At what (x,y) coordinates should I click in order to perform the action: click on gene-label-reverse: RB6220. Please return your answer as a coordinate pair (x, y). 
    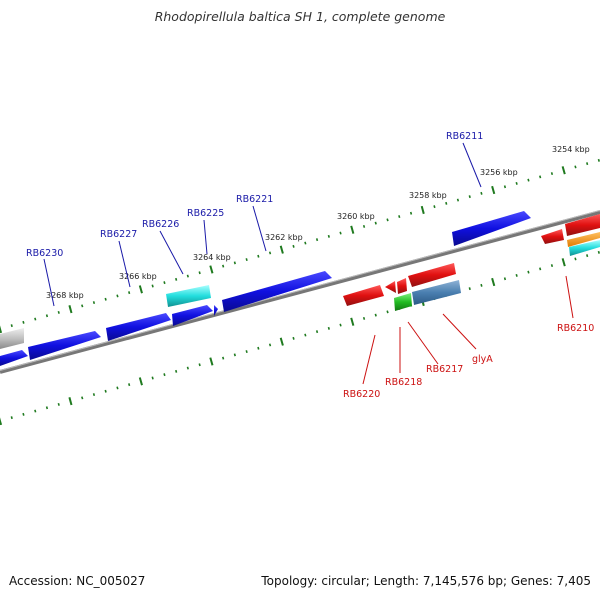
    Looking at the image, I should click on (361, 394).